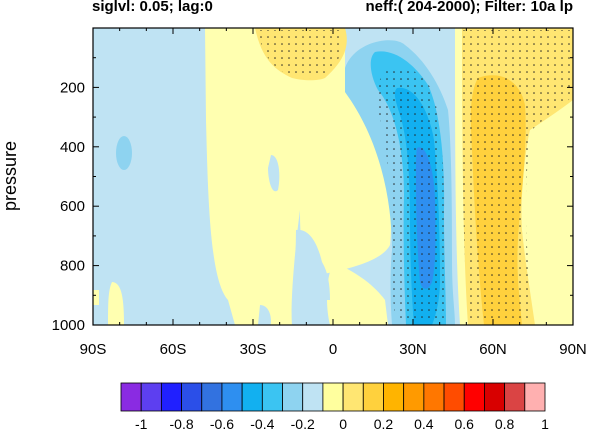 This screenshot has width=589, height=431. I want to click on subtitle-right: neff:( 204-2000); Filter: 10a lp, so click(469, 7).